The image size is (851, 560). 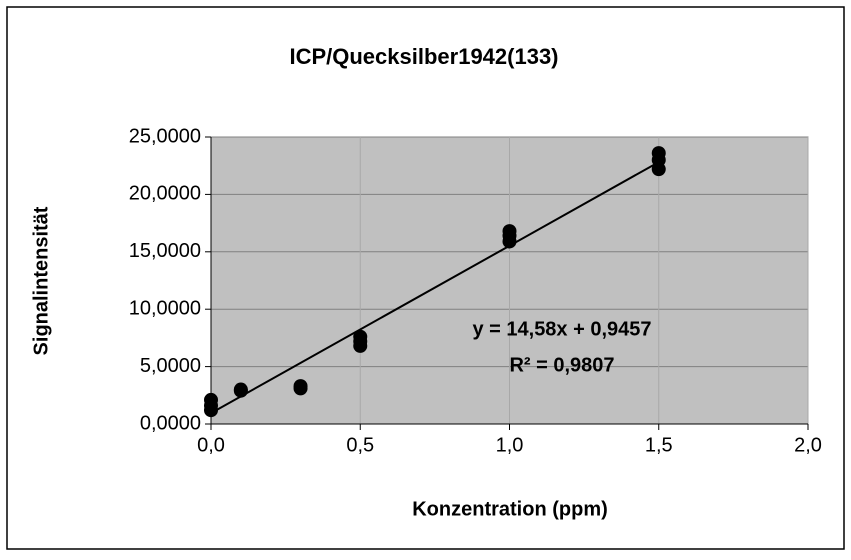 I want to click on trendline-r-squared: R² = 0,9807, so click(x=561, y=365).